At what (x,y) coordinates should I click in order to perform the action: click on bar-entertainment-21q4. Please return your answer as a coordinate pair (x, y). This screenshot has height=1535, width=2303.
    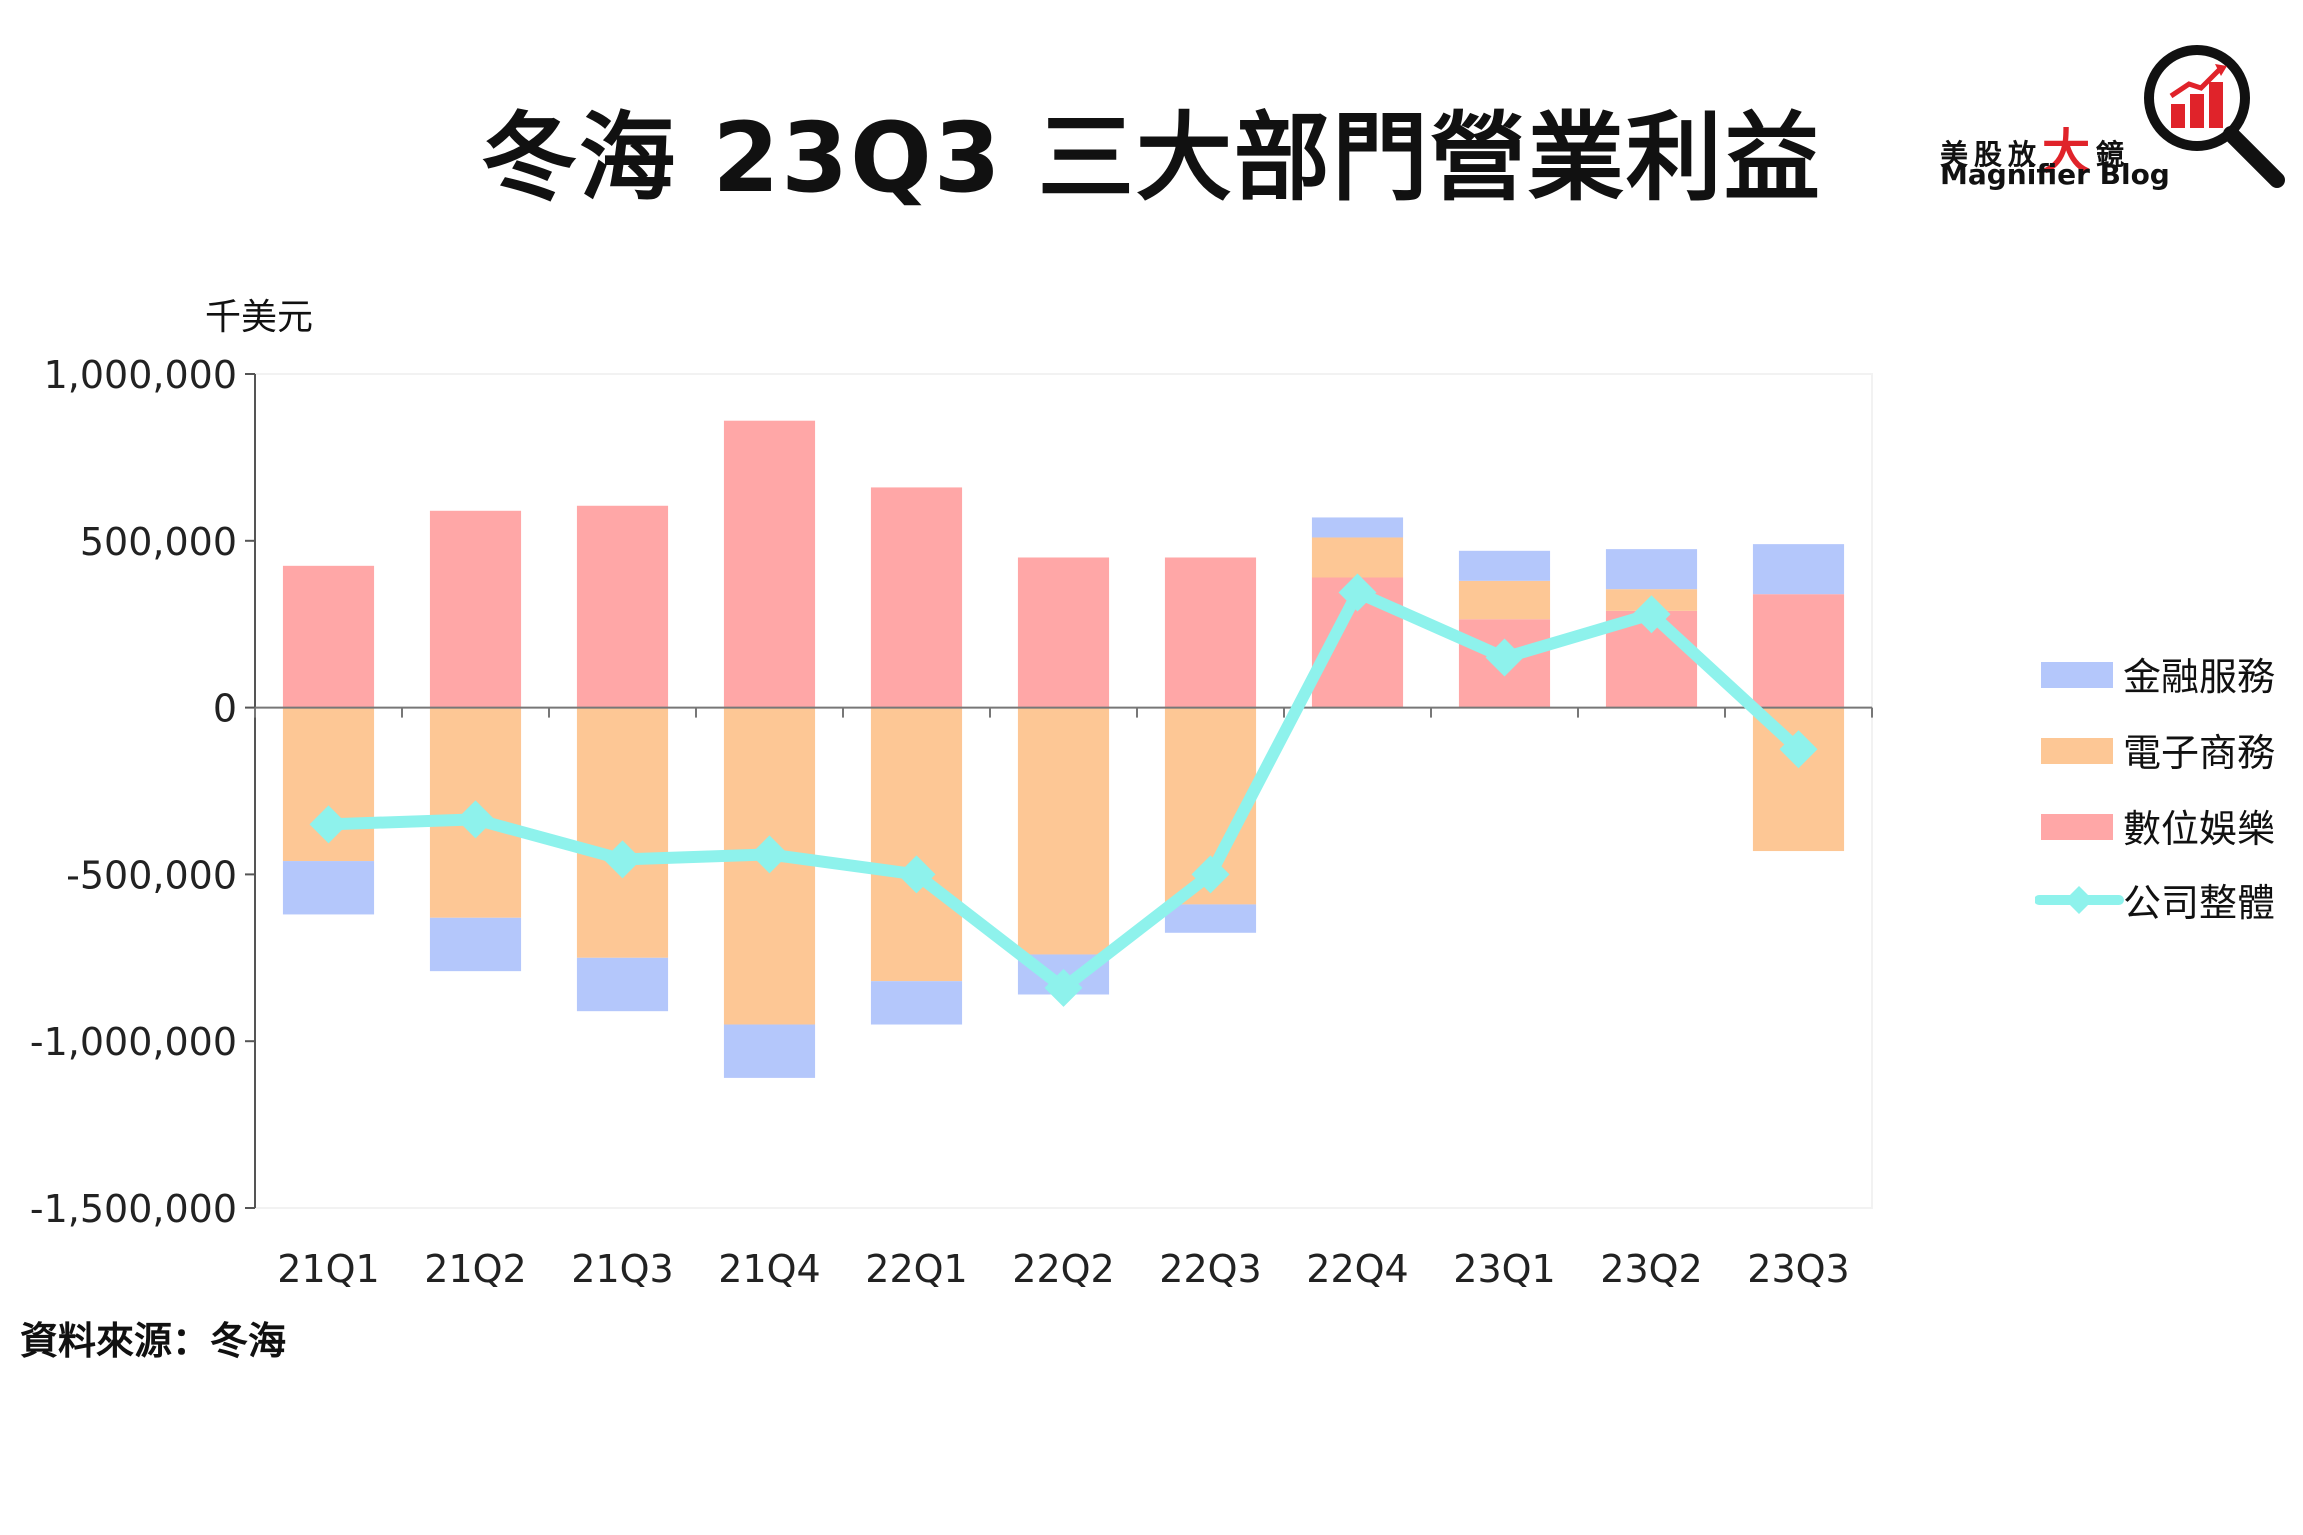
    Looking at the image, I should click on (769, 564).